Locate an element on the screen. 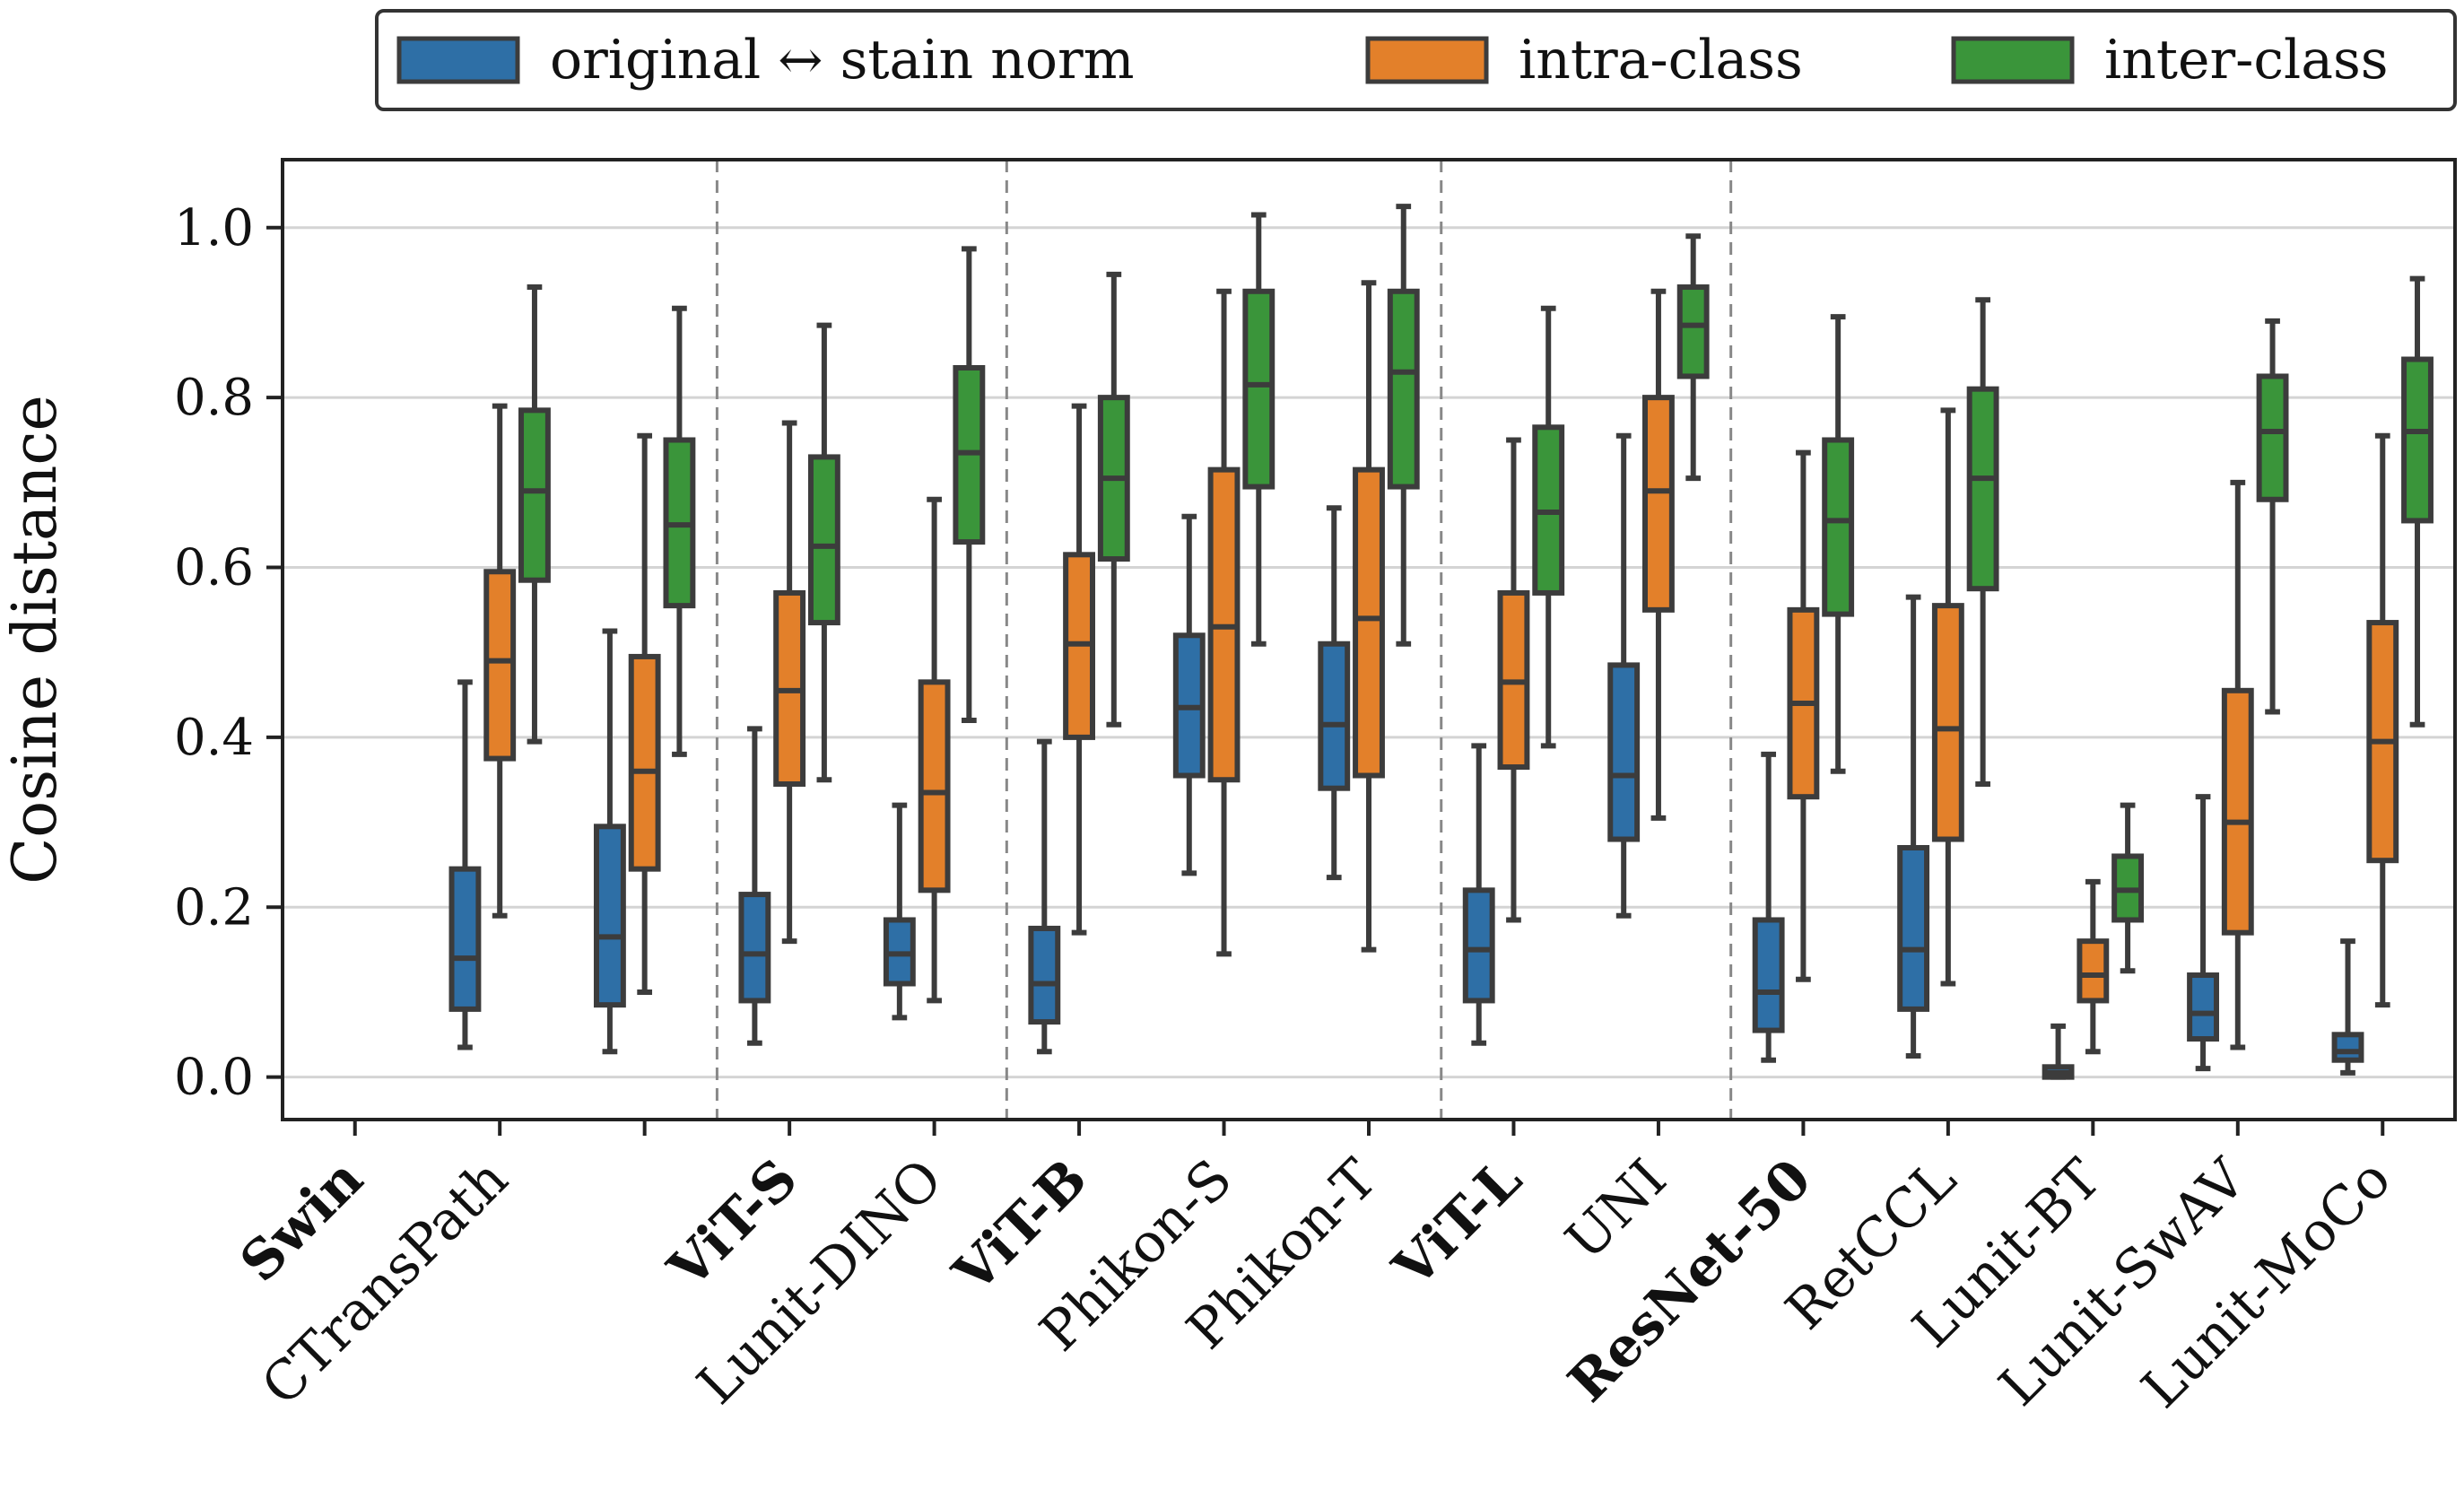 The width and height of the screenshot is (2464, 1508). y-tick-label: 0.0 is located at coordinates (214, 1078).